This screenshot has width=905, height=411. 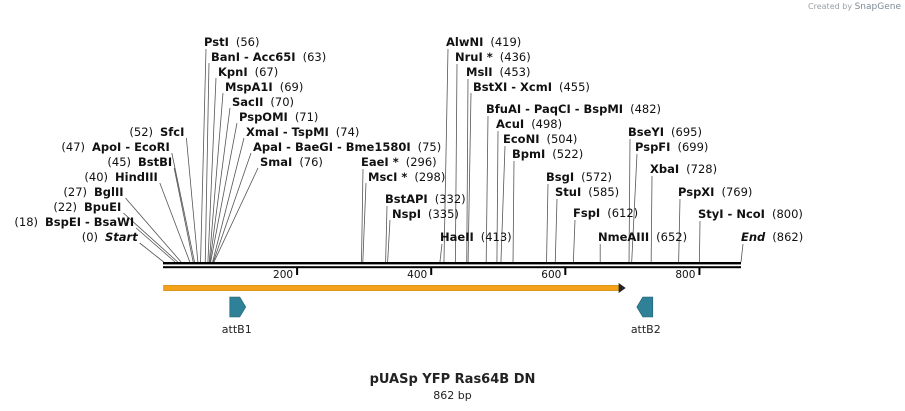 What do you see at coordinates (515, 72) in the screenshot?
I see `site-position: (453)` at bounding box center [515, 72].